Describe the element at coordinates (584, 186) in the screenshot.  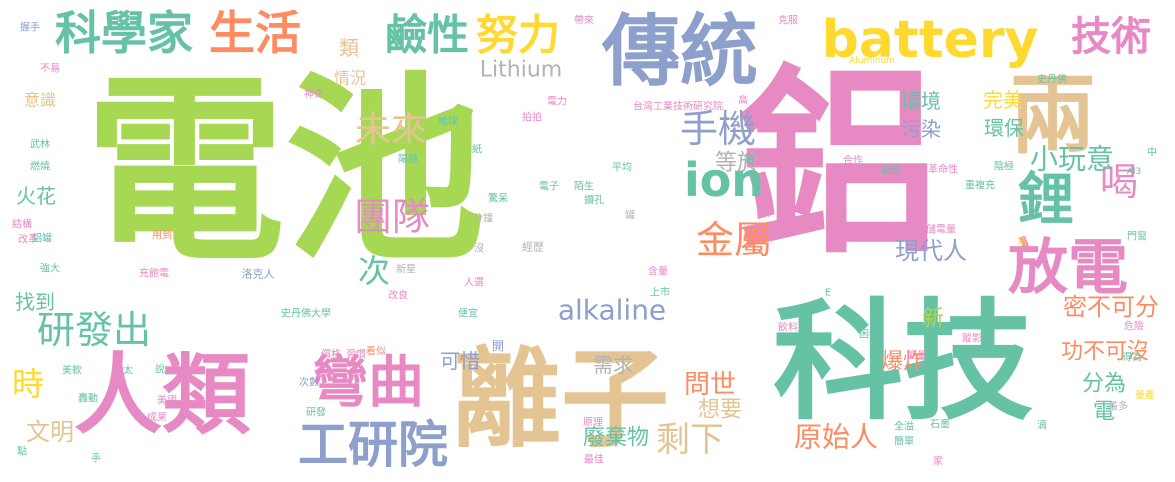
I see `cloud-word: 陌生` at that location.